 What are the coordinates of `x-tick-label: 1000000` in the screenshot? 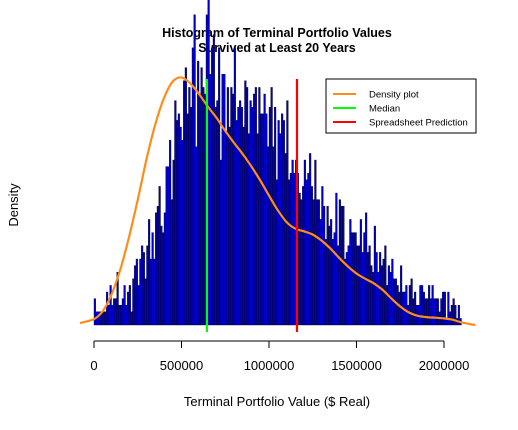 It's located at (269, 365).